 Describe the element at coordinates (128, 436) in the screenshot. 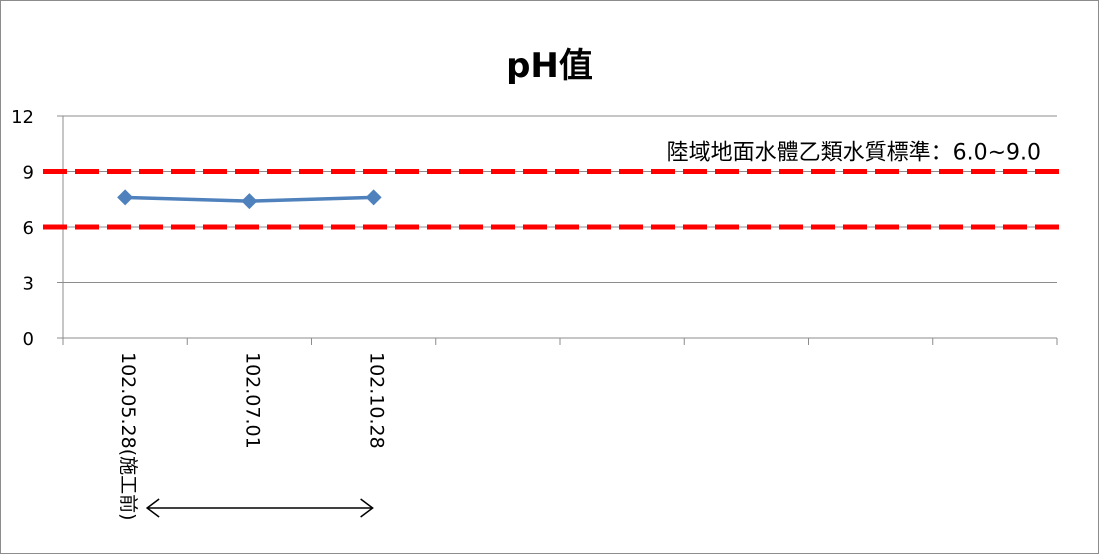

I see `x-tick-label: 102.05.28(施工前)` at that location.